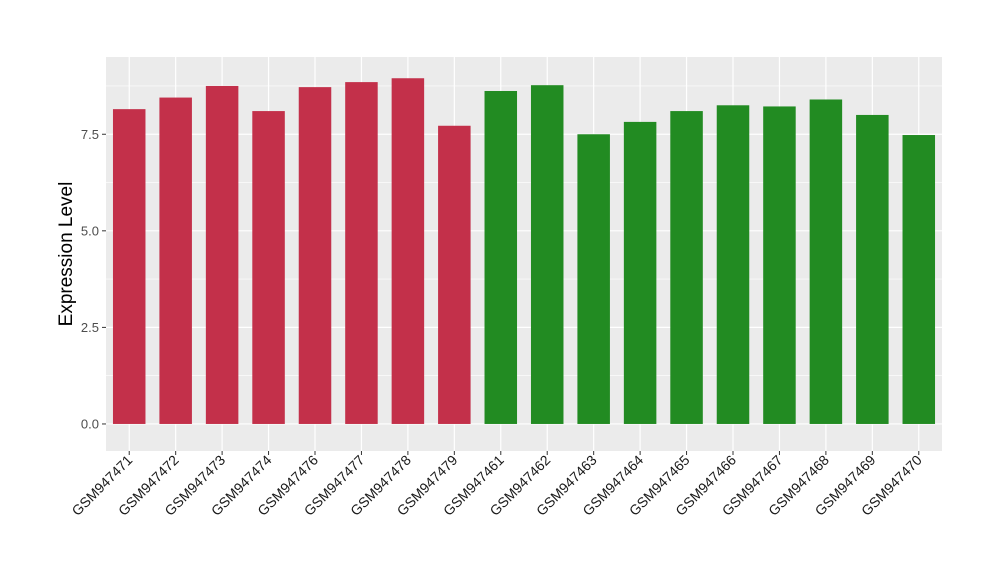 Image resolution: width=1000 pixels, height=580 pixels. What do you see at coordinates (408, 251) in the screenshot?
I see `bar-GSM947478` at bounding box center [408, 251].